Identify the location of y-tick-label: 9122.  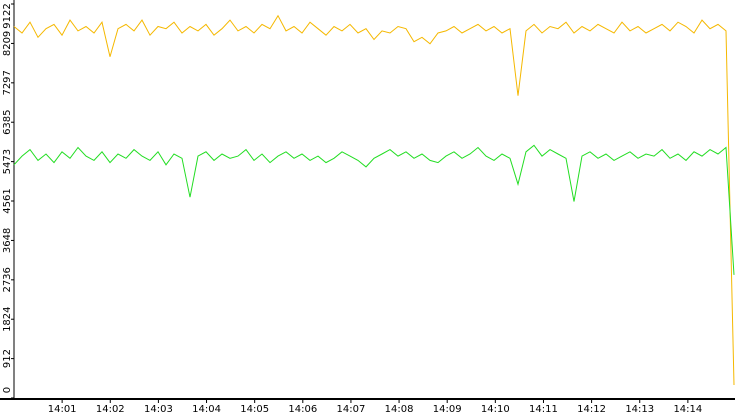
(7, 15).